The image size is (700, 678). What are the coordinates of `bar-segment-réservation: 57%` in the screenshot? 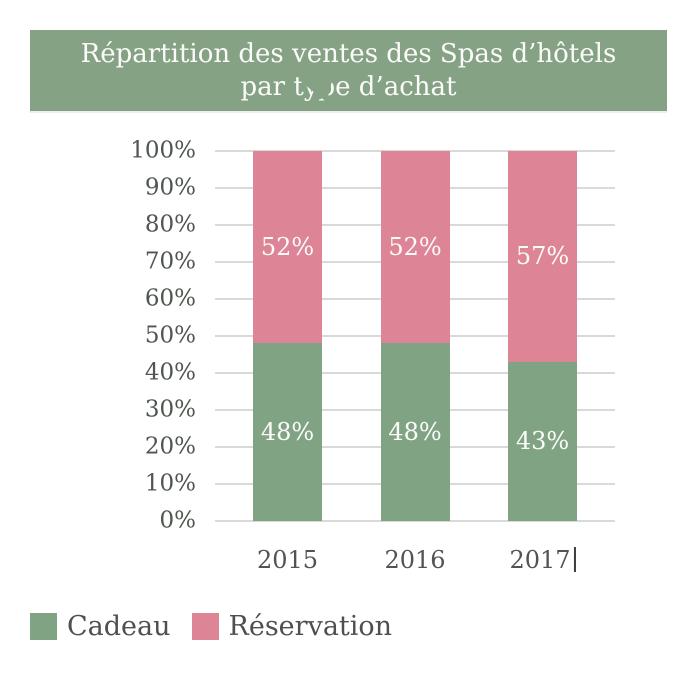 It's located at (542, 256).